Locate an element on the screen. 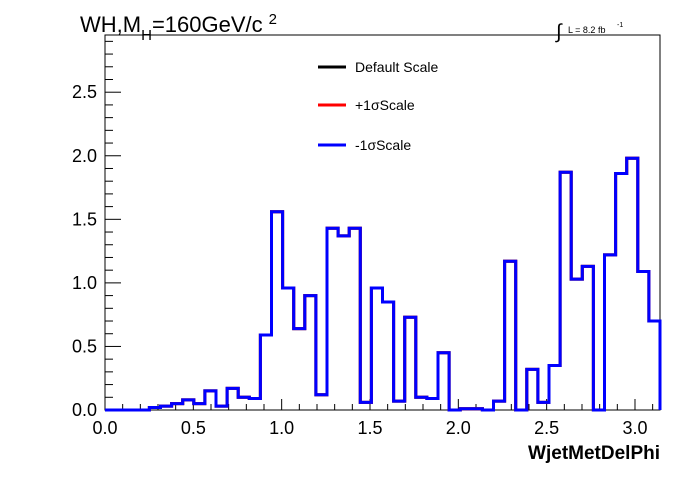  y-tick-label: 2.5 is located at coordinates (84, 92).